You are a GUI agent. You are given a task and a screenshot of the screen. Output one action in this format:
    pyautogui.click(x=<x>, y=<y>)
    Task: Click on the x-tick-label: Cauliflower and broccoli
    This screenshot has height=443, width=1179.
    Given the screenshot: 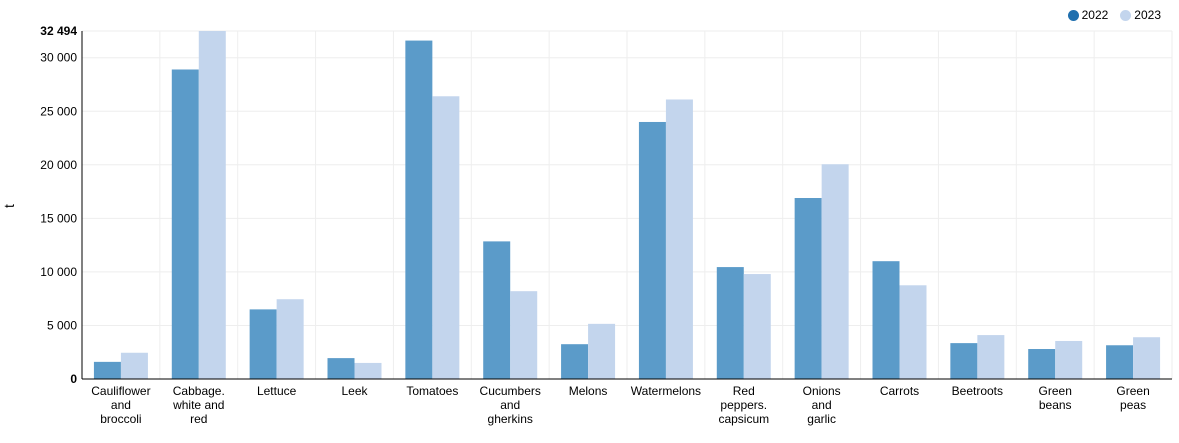 What is the action you would take?
    pyautogui.click(x=120, y=405)
    